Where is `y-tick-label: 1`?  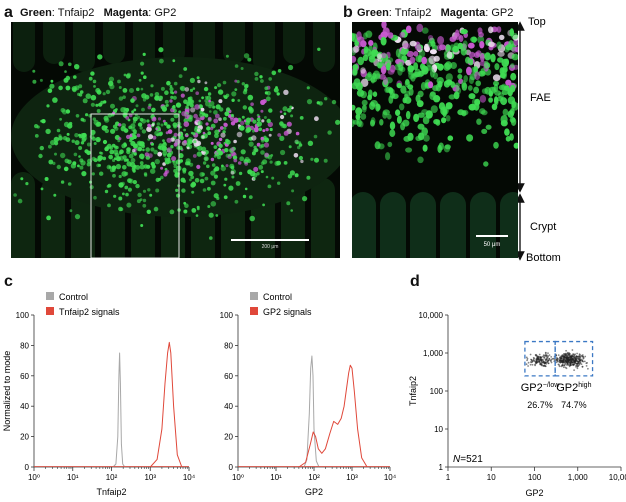 y-tick-label: 1 is located at coordinates (441, 467).